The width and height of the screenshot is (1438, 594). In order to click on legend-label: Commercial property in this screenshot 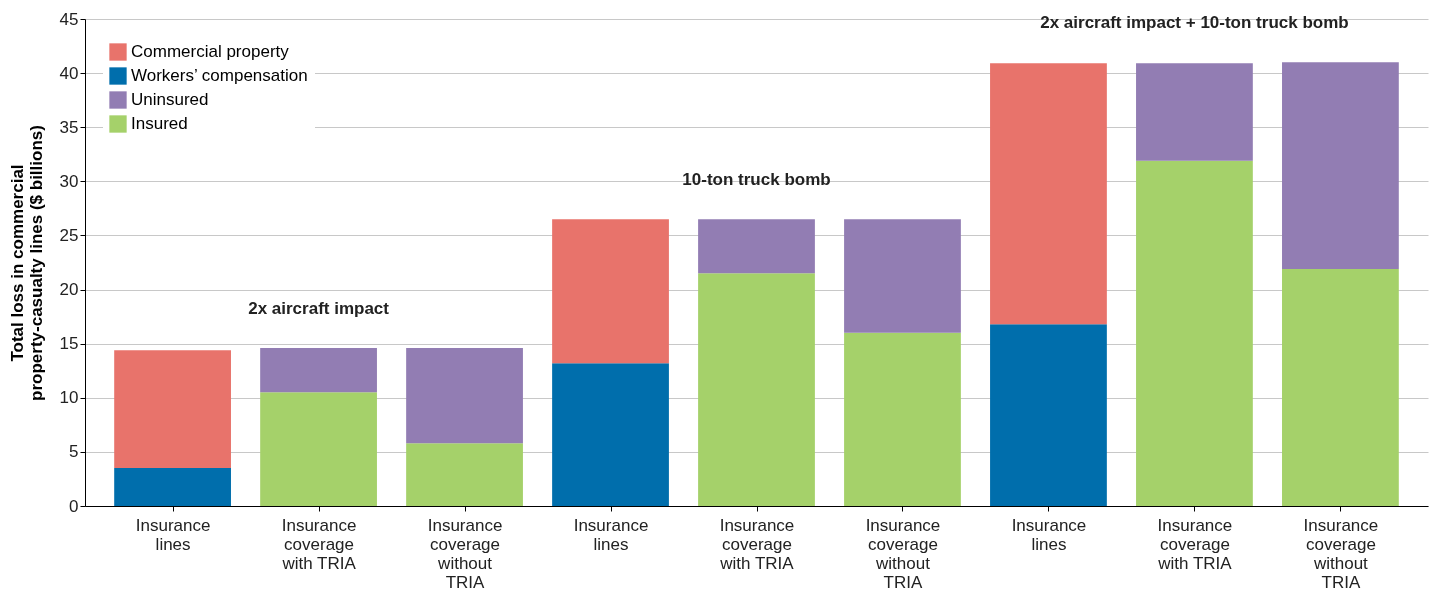, I will do `click(210, 51)`.